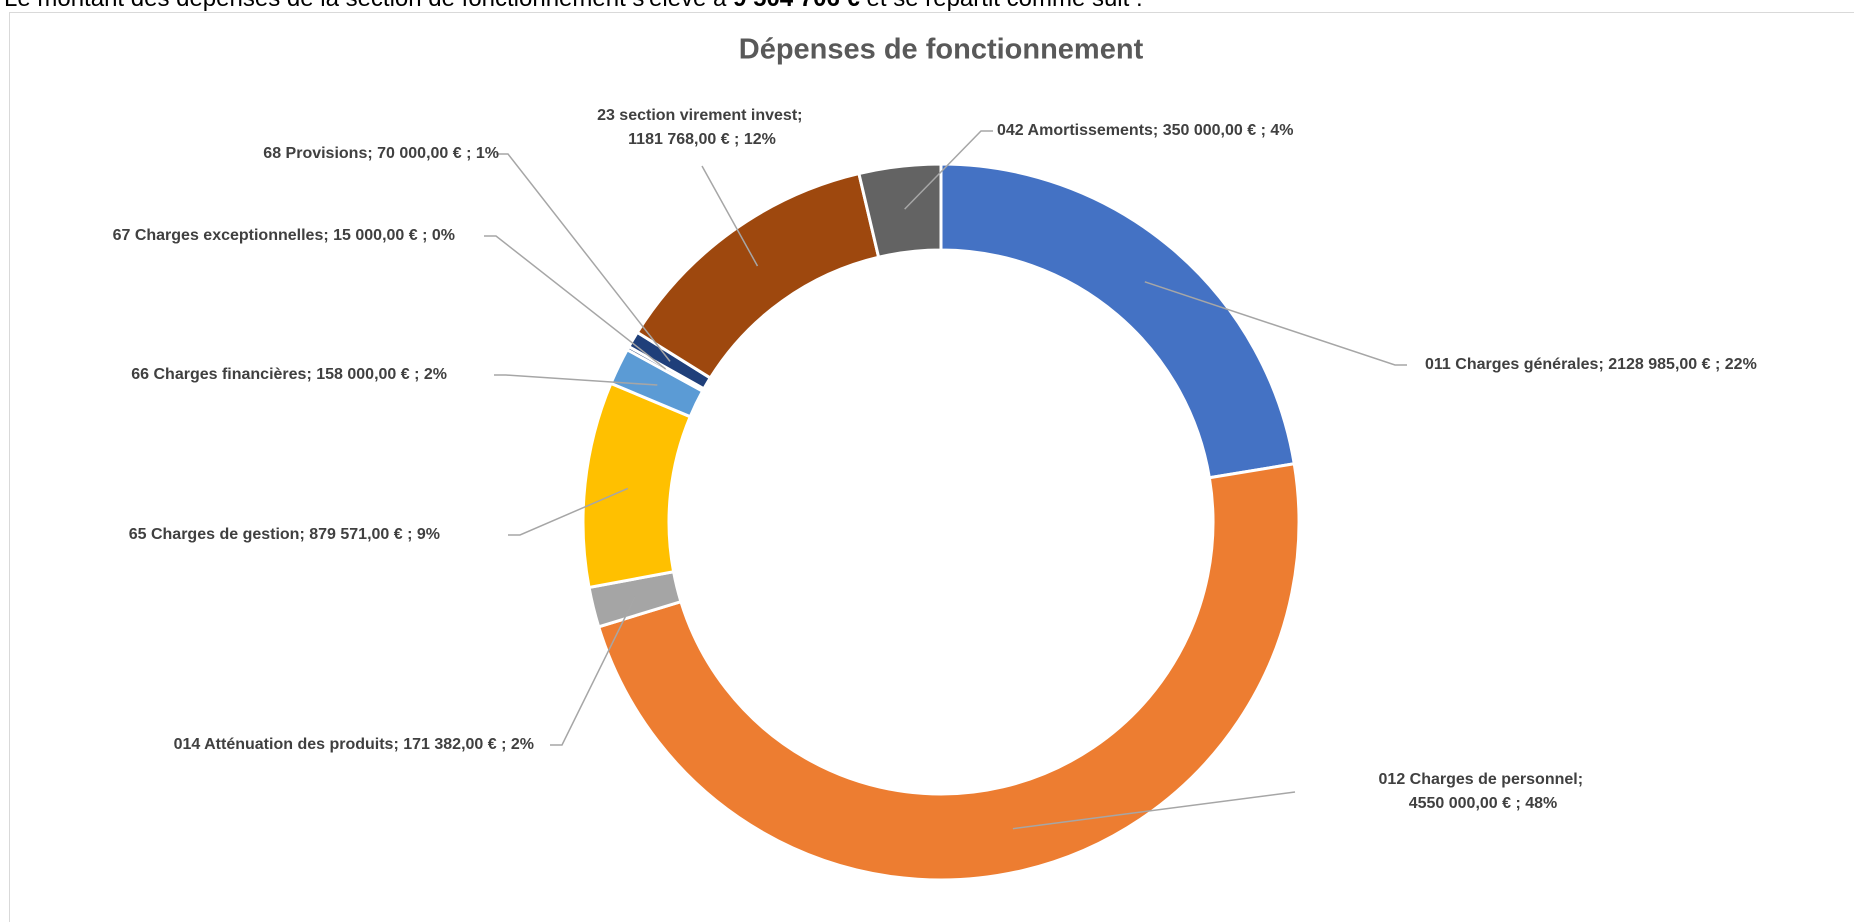 This screenshot has height=922, width=1854. Describe the element at coordinates (1541, 803) in the screenshot. I see `percent-label: 48%` at that location.